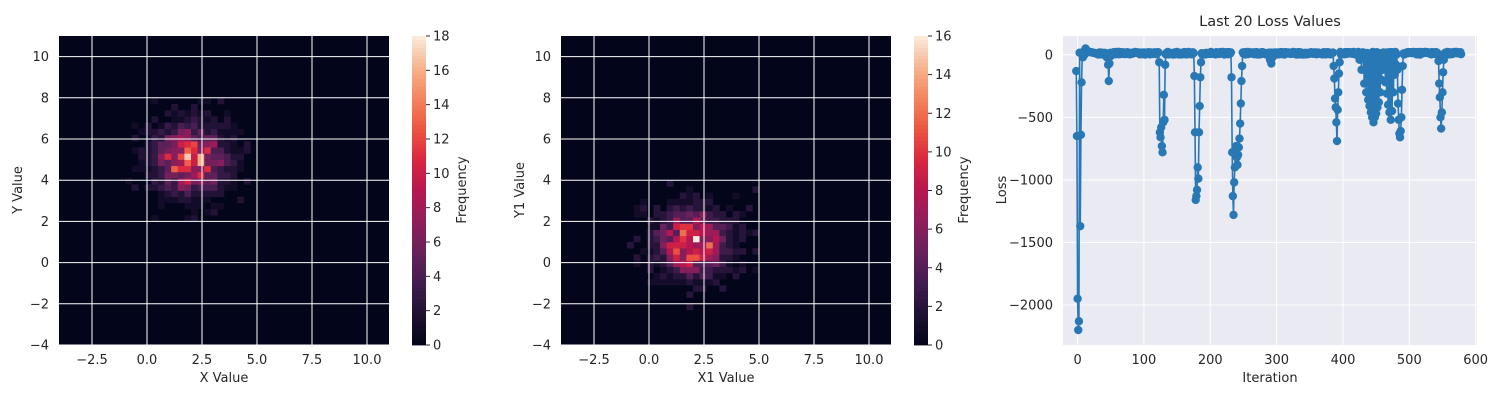  Describe the element at coordinates (1031, 305) in the screenshot. I see `loss-ytick-label: −2000` at that location.